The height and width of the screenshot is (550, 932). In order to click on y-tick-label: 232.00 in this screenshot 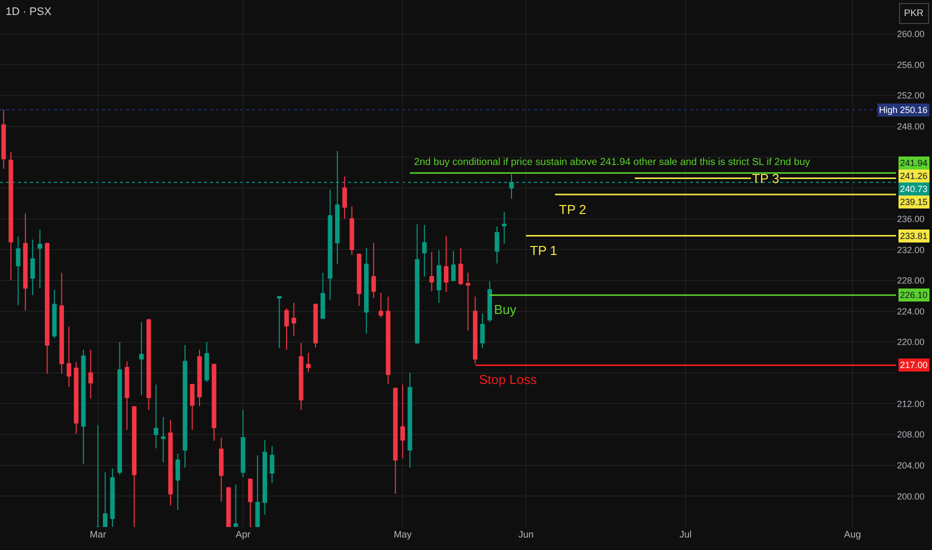, I will do `click(911, 249)`.